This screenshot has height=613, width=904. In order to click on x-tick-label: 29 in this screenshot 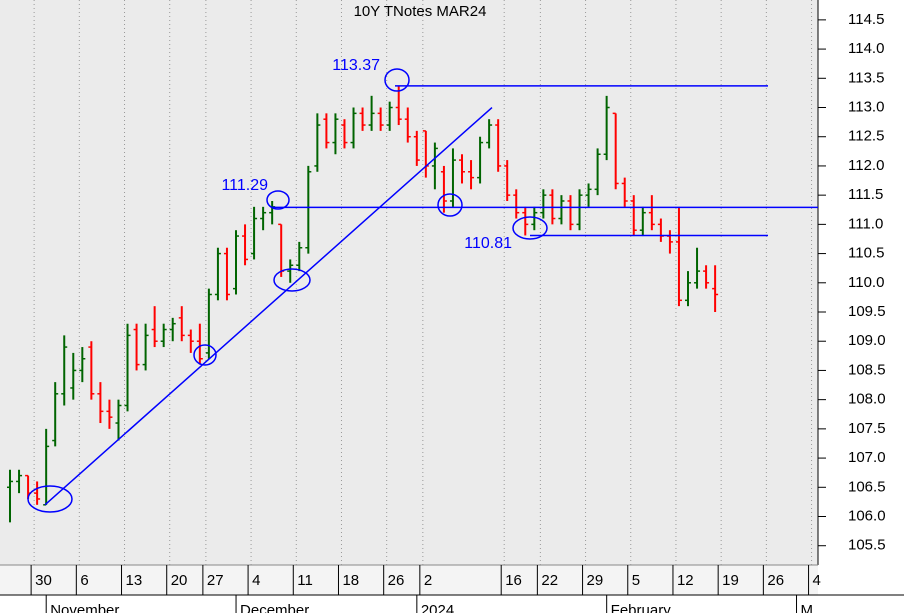, I will do `click(595, 580)`.